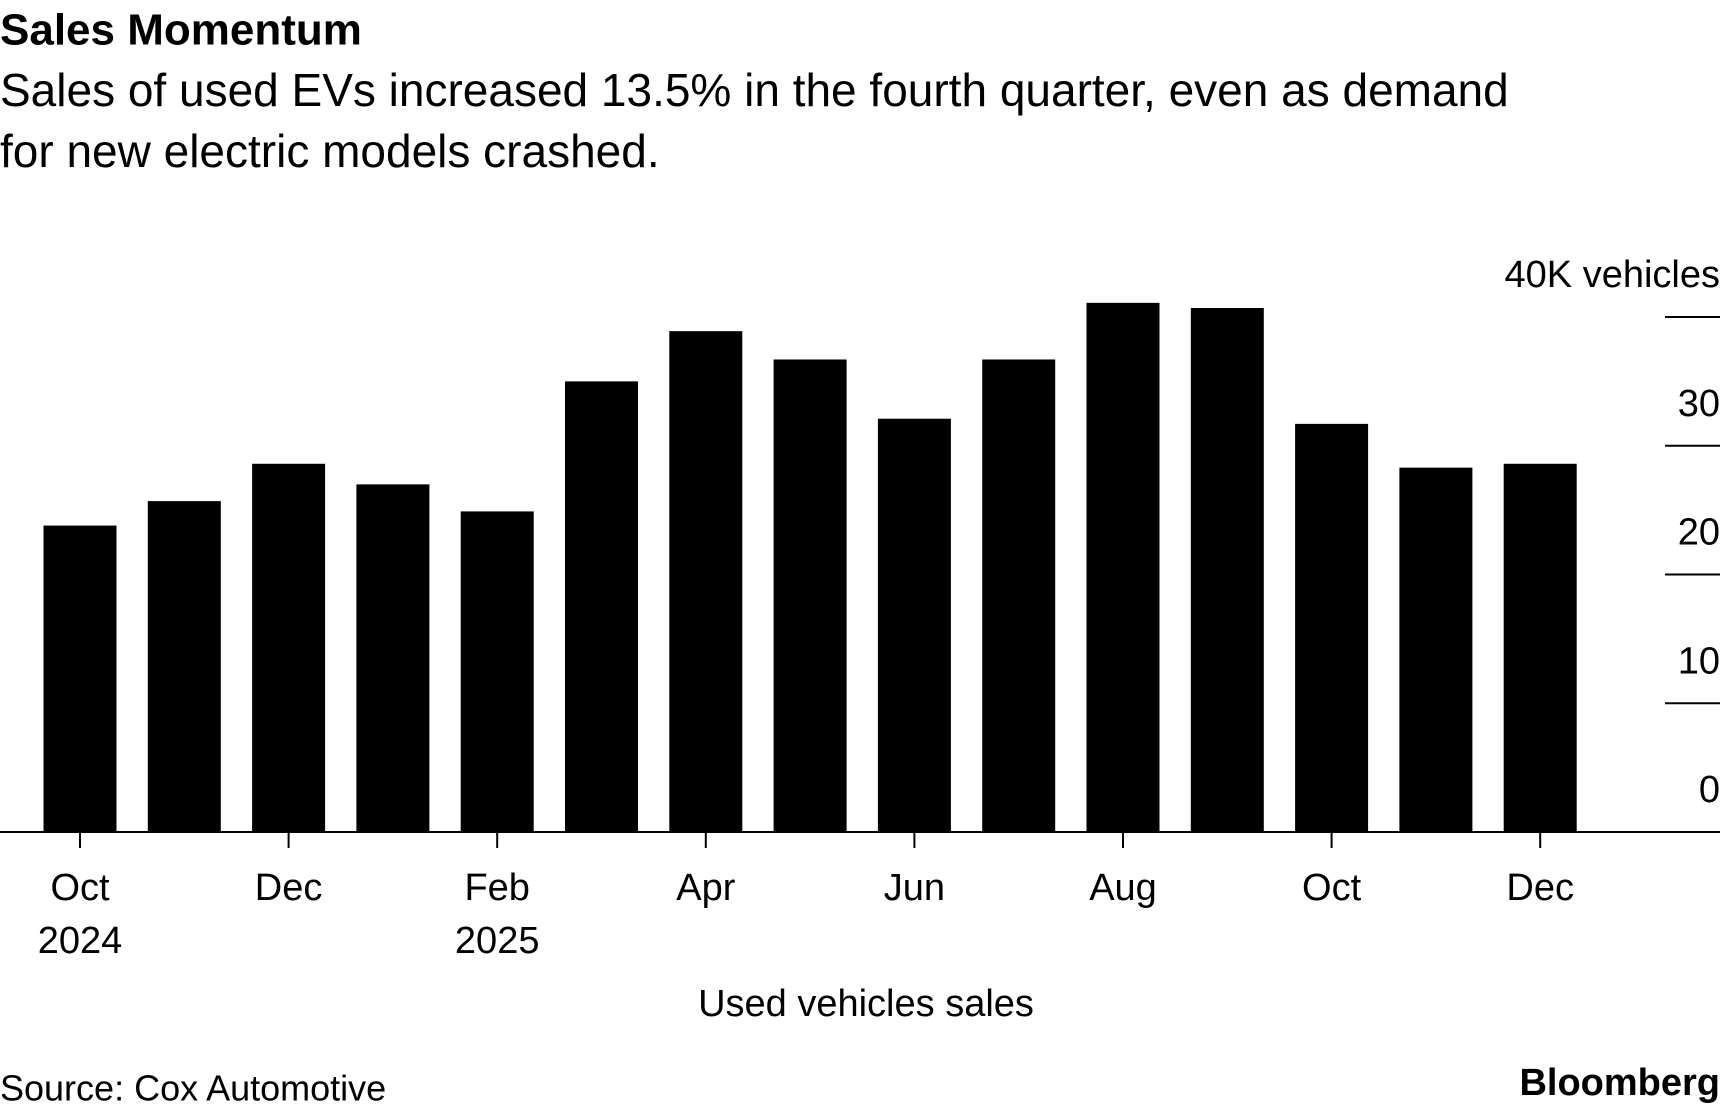  Describe the element at coordinates (80, 941) in the screenshot. I see `x-tick-year: 2024` at that location.